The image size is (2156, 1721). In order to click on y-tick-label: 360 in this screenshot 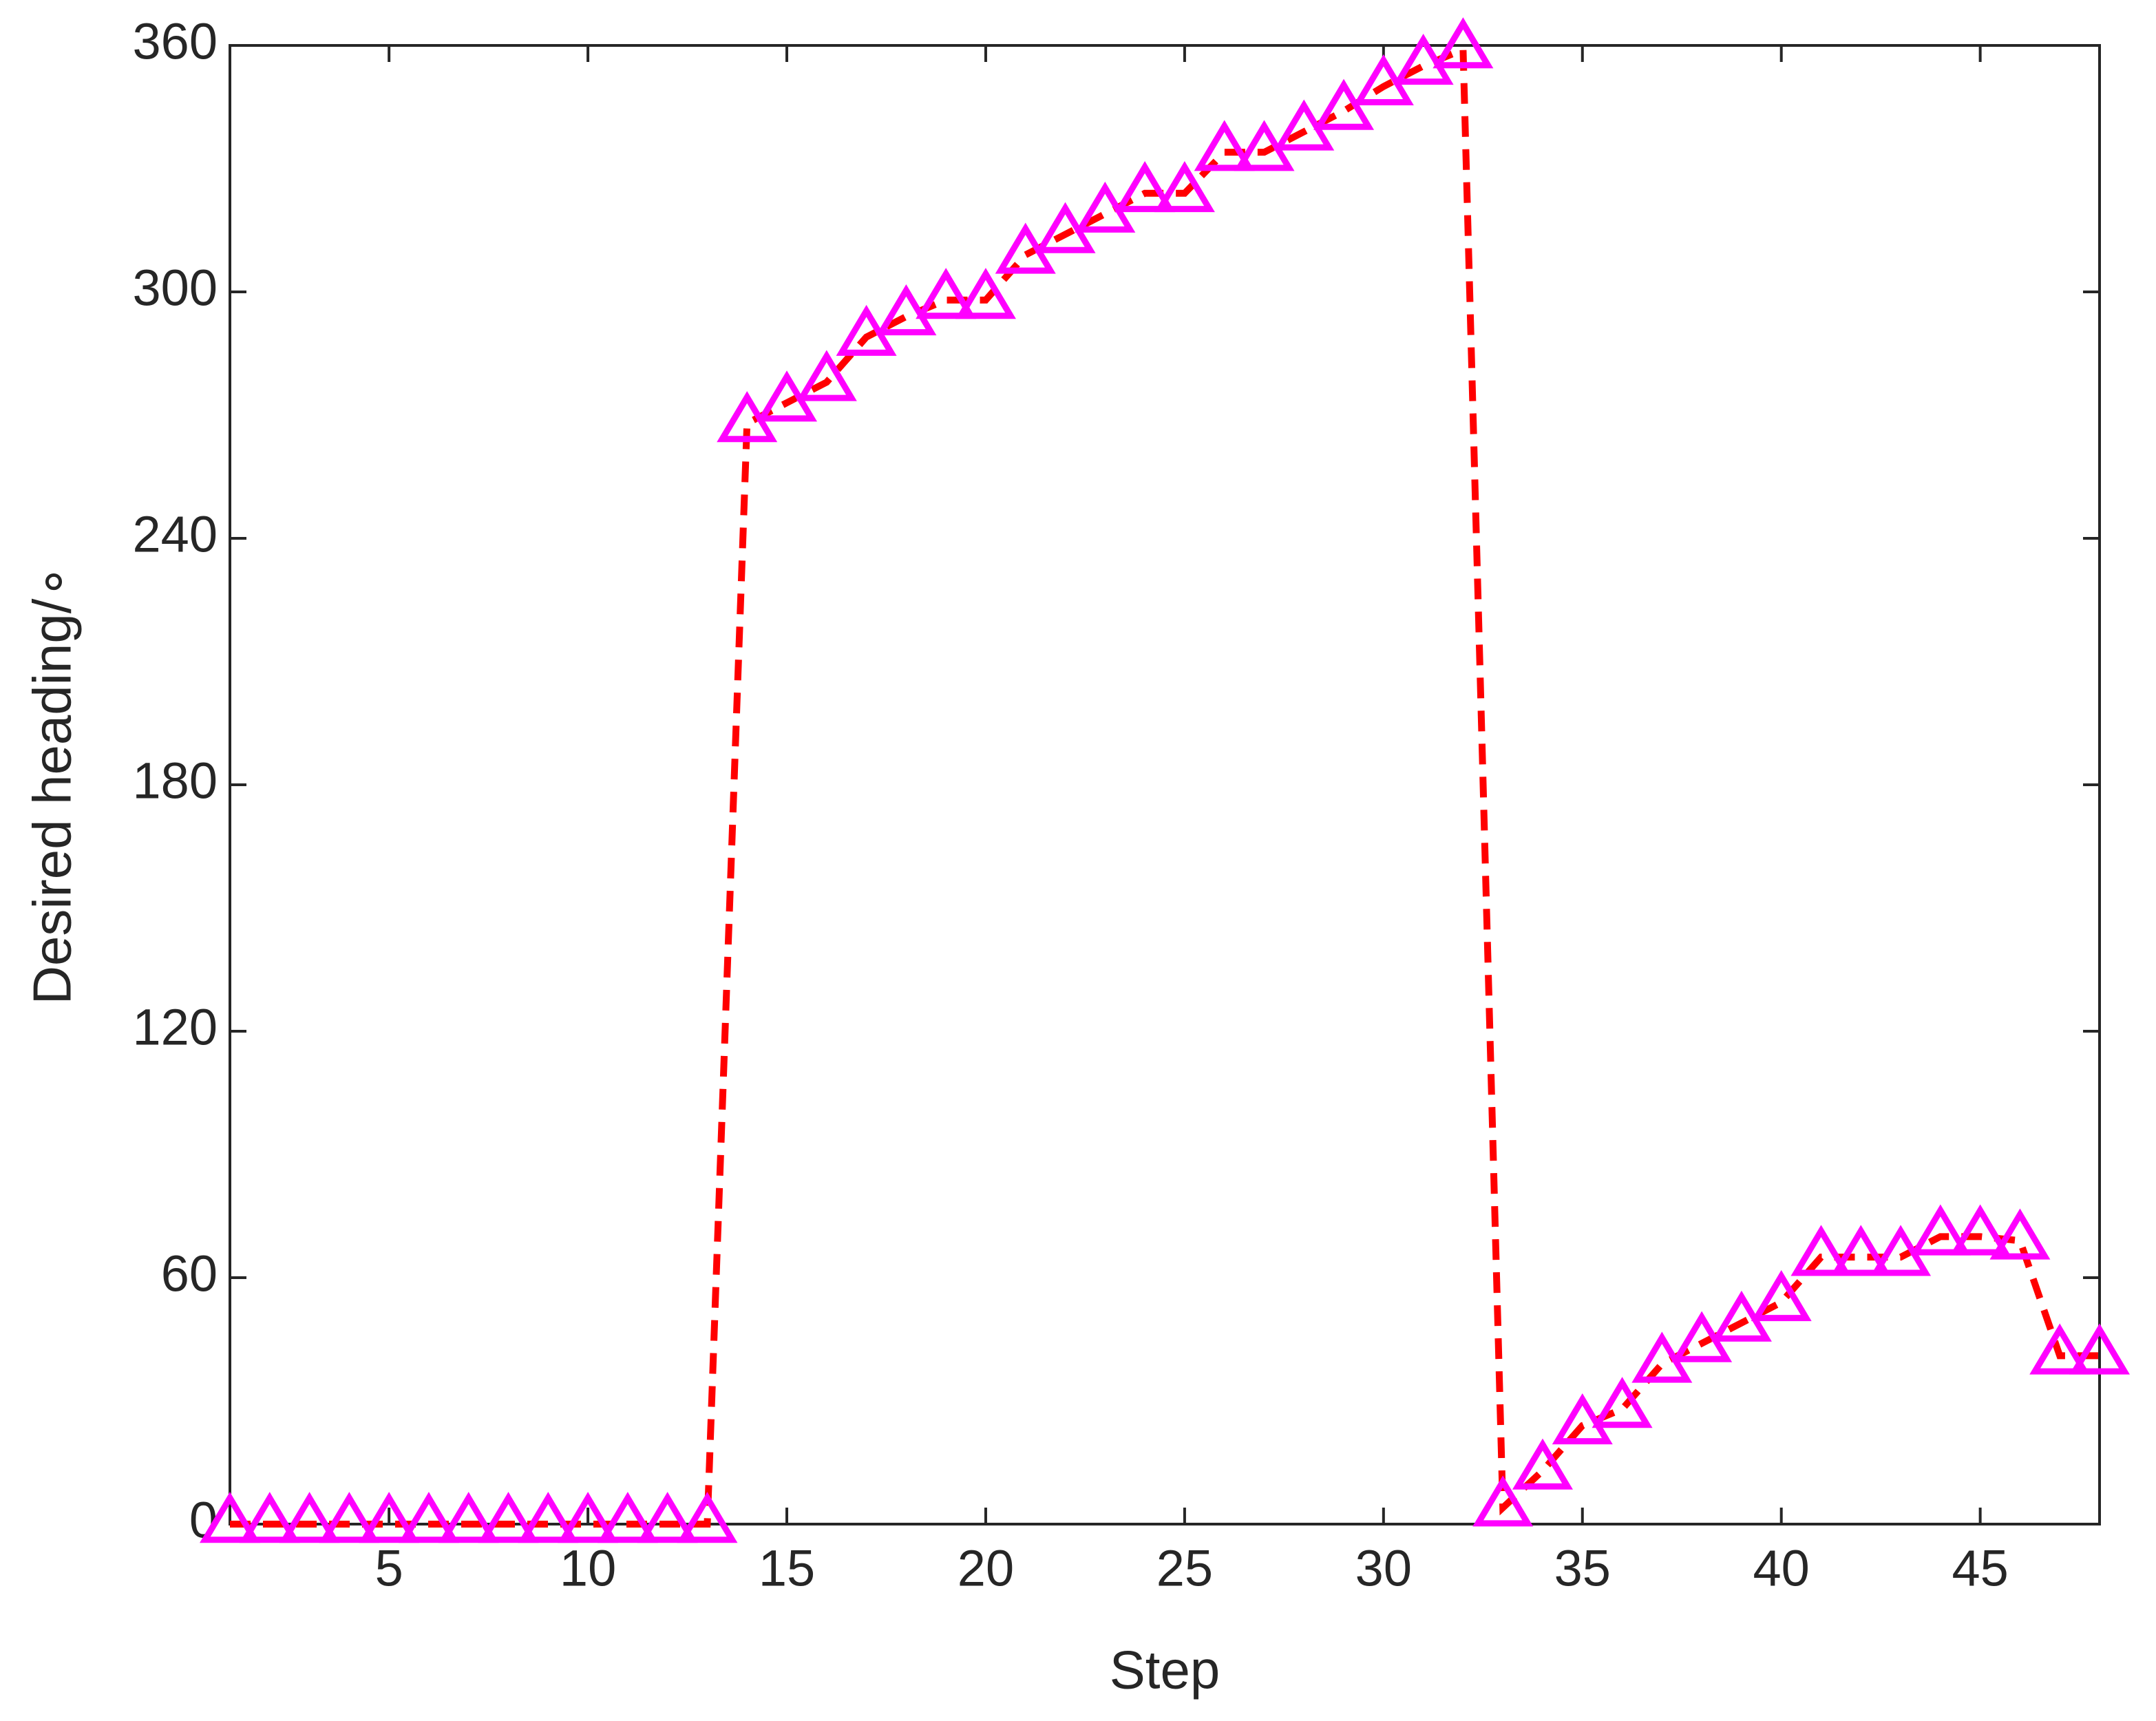, I will do `click(175, 41)`.